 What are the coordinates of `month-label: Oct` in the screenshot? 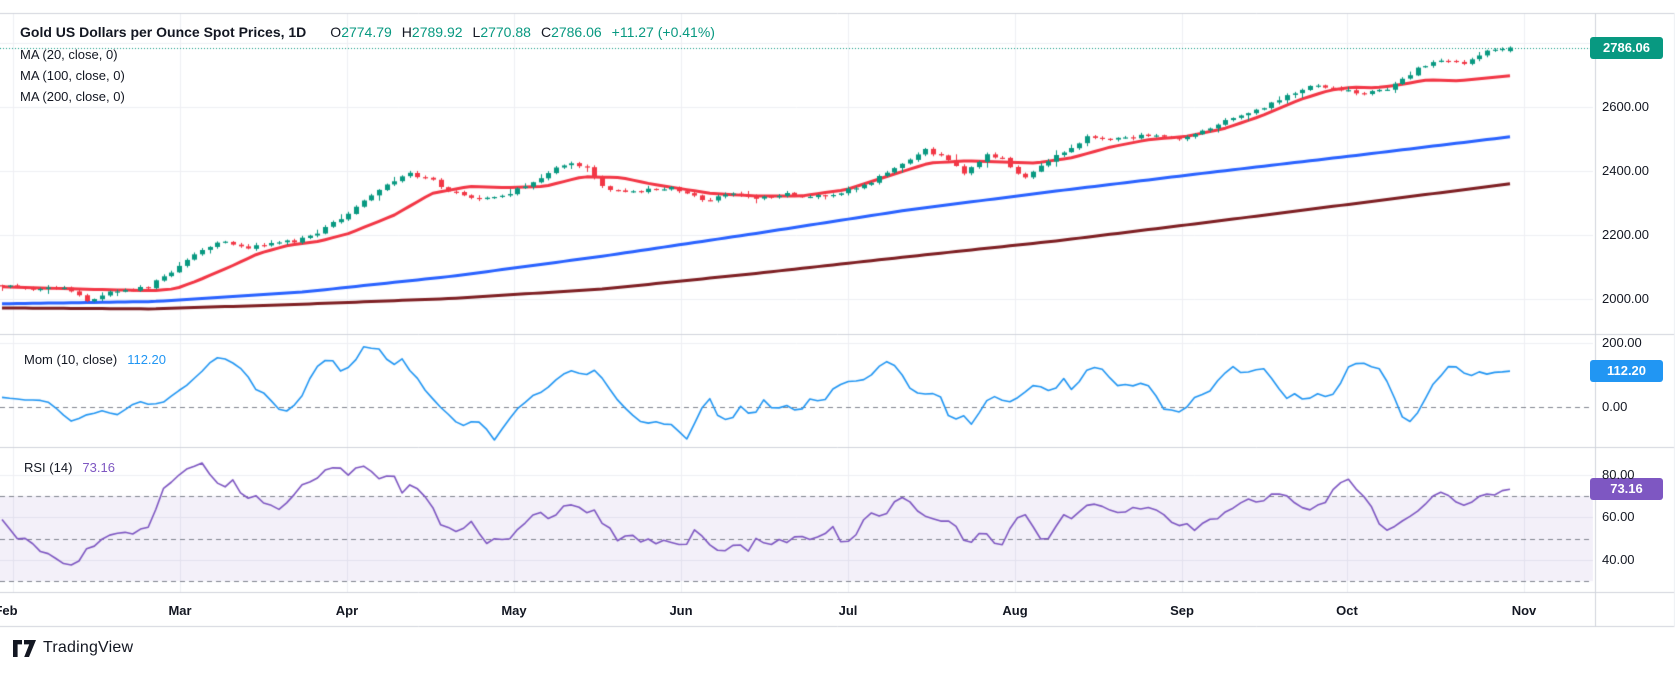 It's located at (1347, 610).